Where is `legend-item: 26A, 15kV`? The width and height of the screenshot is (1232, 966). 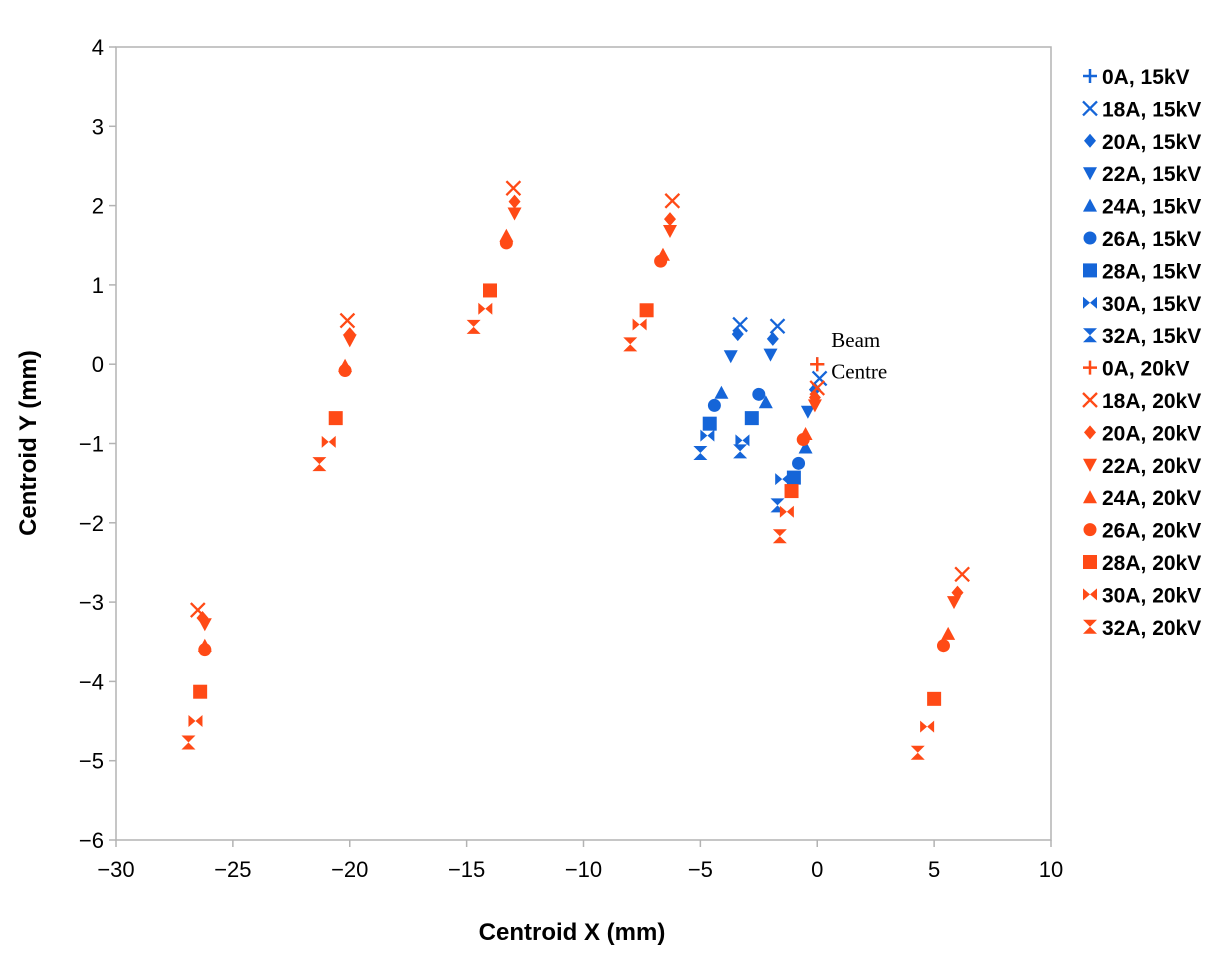
legend-item: 26A, 15kV is located at coordinates (1142, 239).